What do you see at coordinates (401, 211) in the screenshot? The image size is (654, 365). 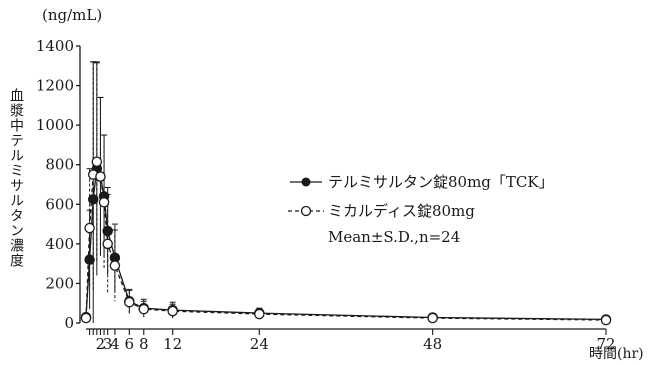 I see `legend-label-micardis: ミカルディス錠80mg` at bounding box center [401, 211].